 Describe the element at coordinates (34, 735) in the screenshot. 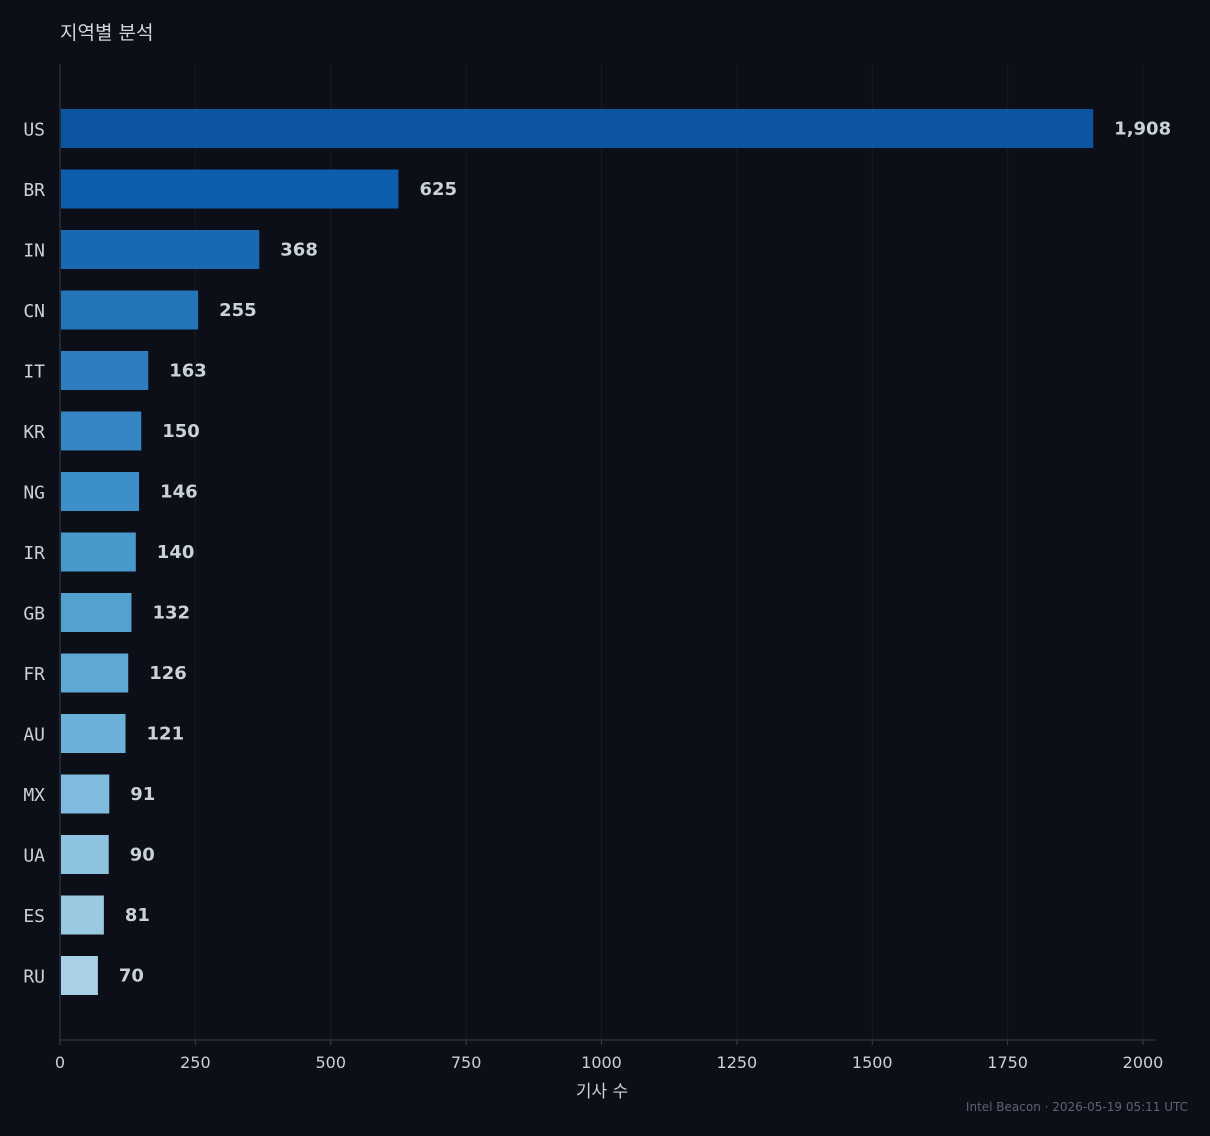

I see `category-label: AU` at that location.